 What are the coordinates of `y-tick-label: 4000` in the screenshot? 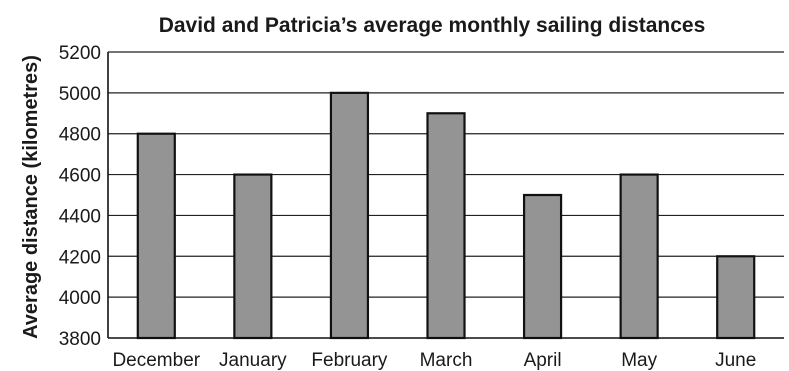 It's located at (80, 298).